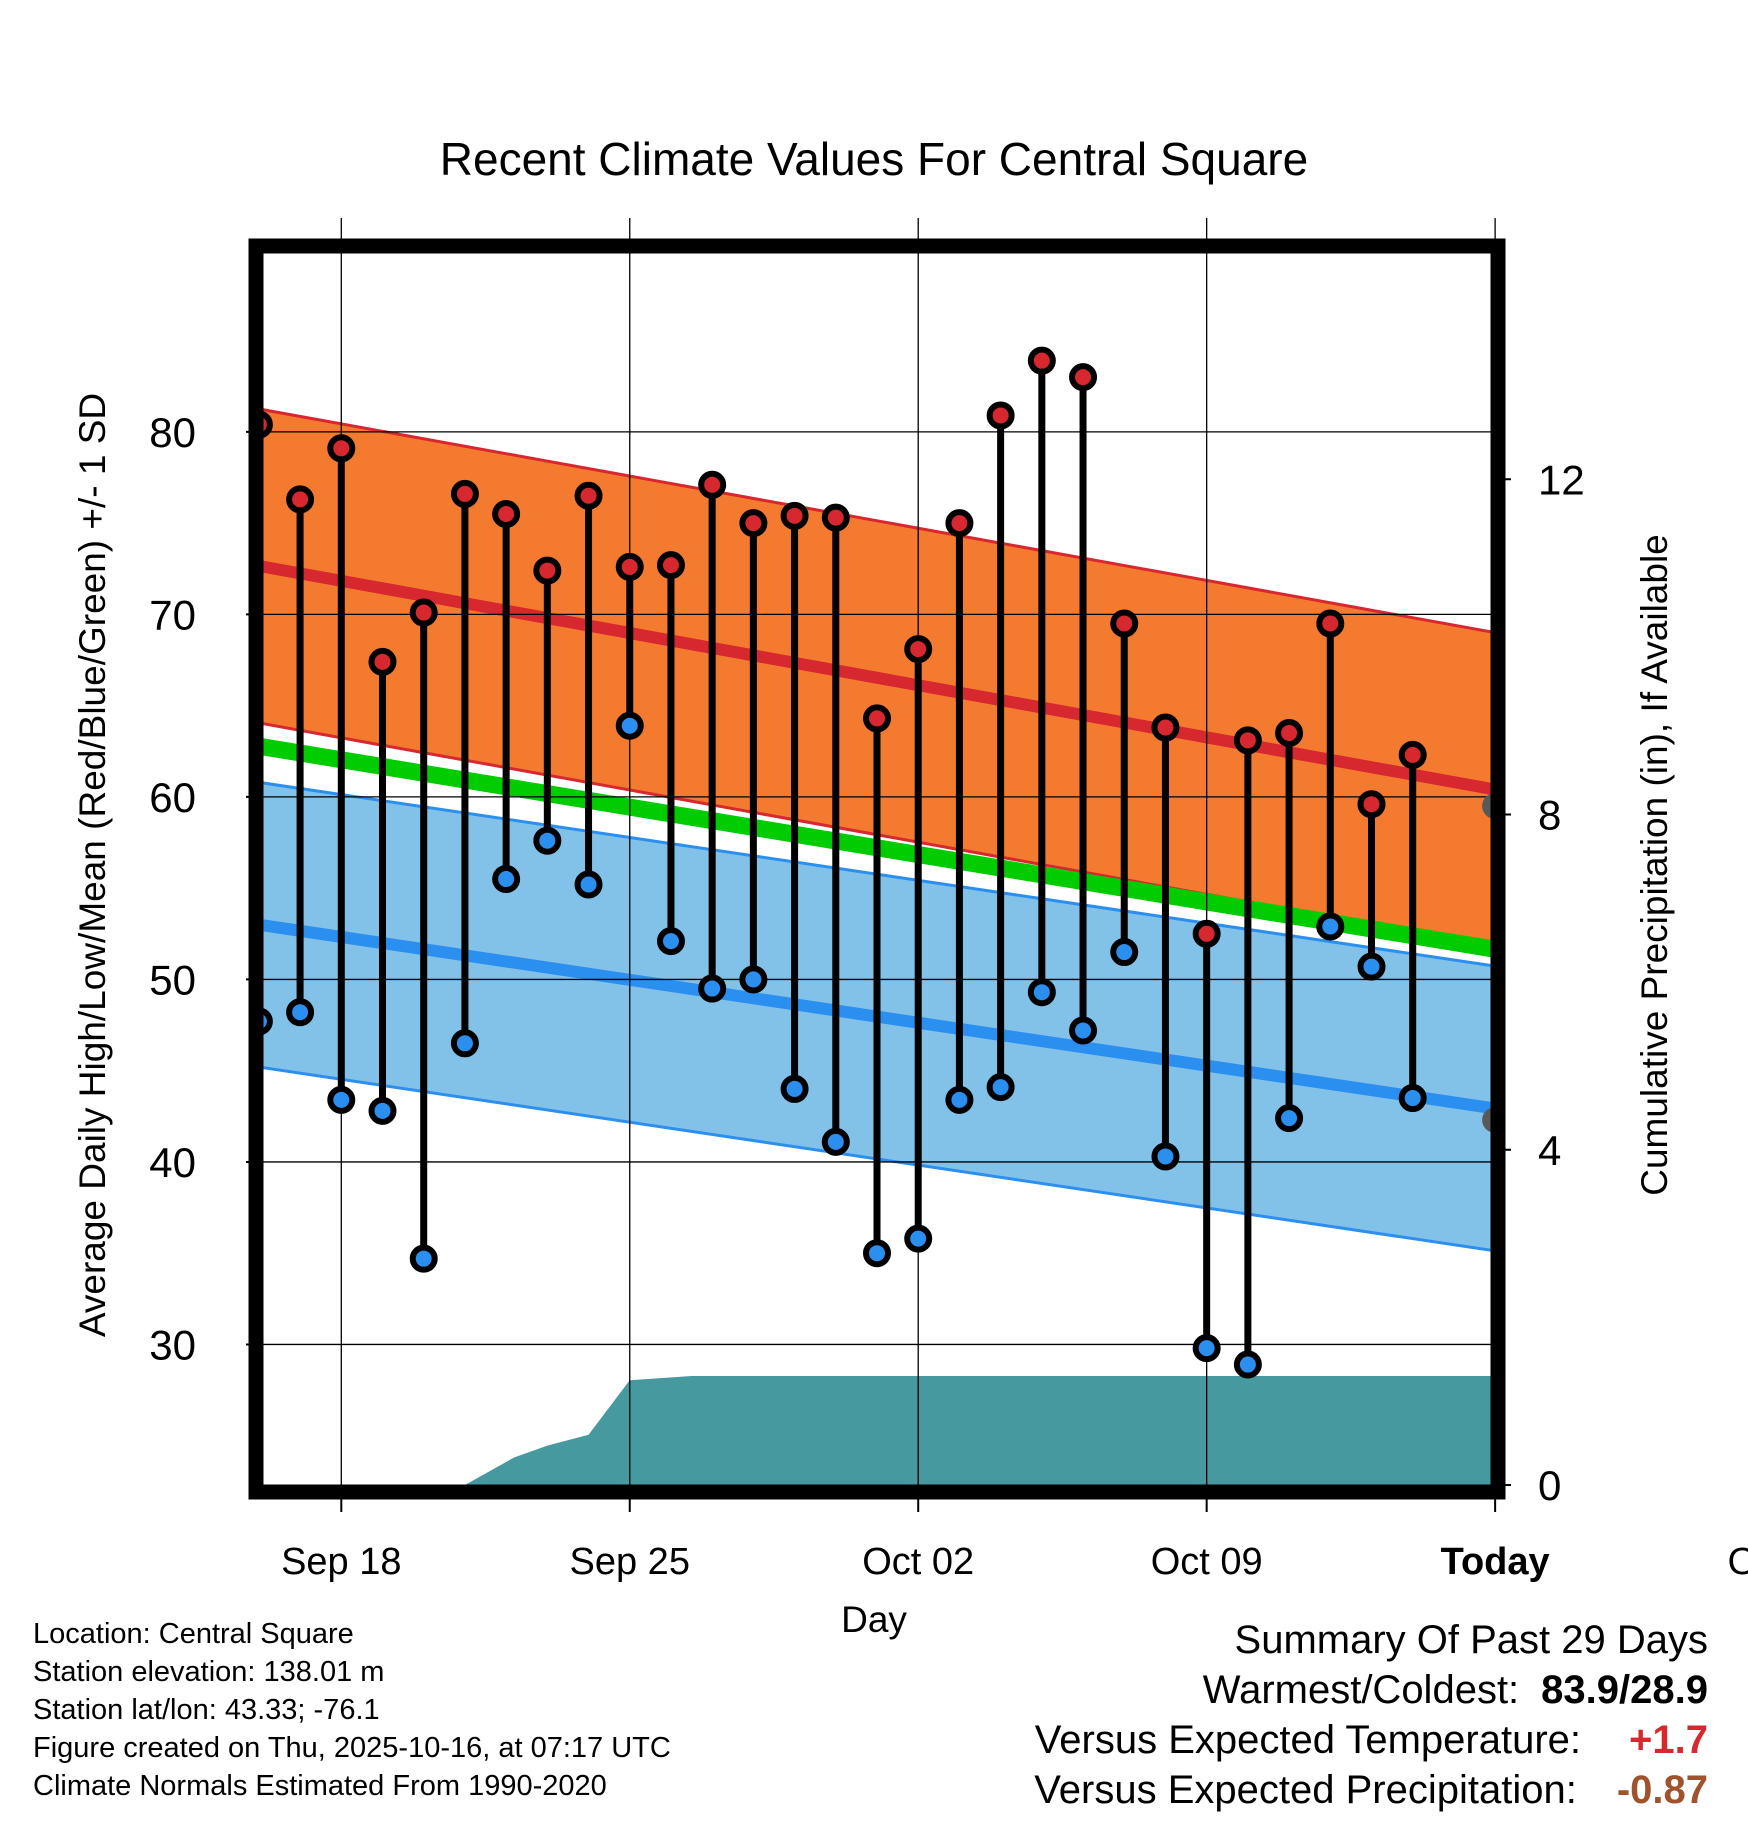 This screenshot has height=1828, width=1748. I want to click on normal-high-line, so click(877, 677).